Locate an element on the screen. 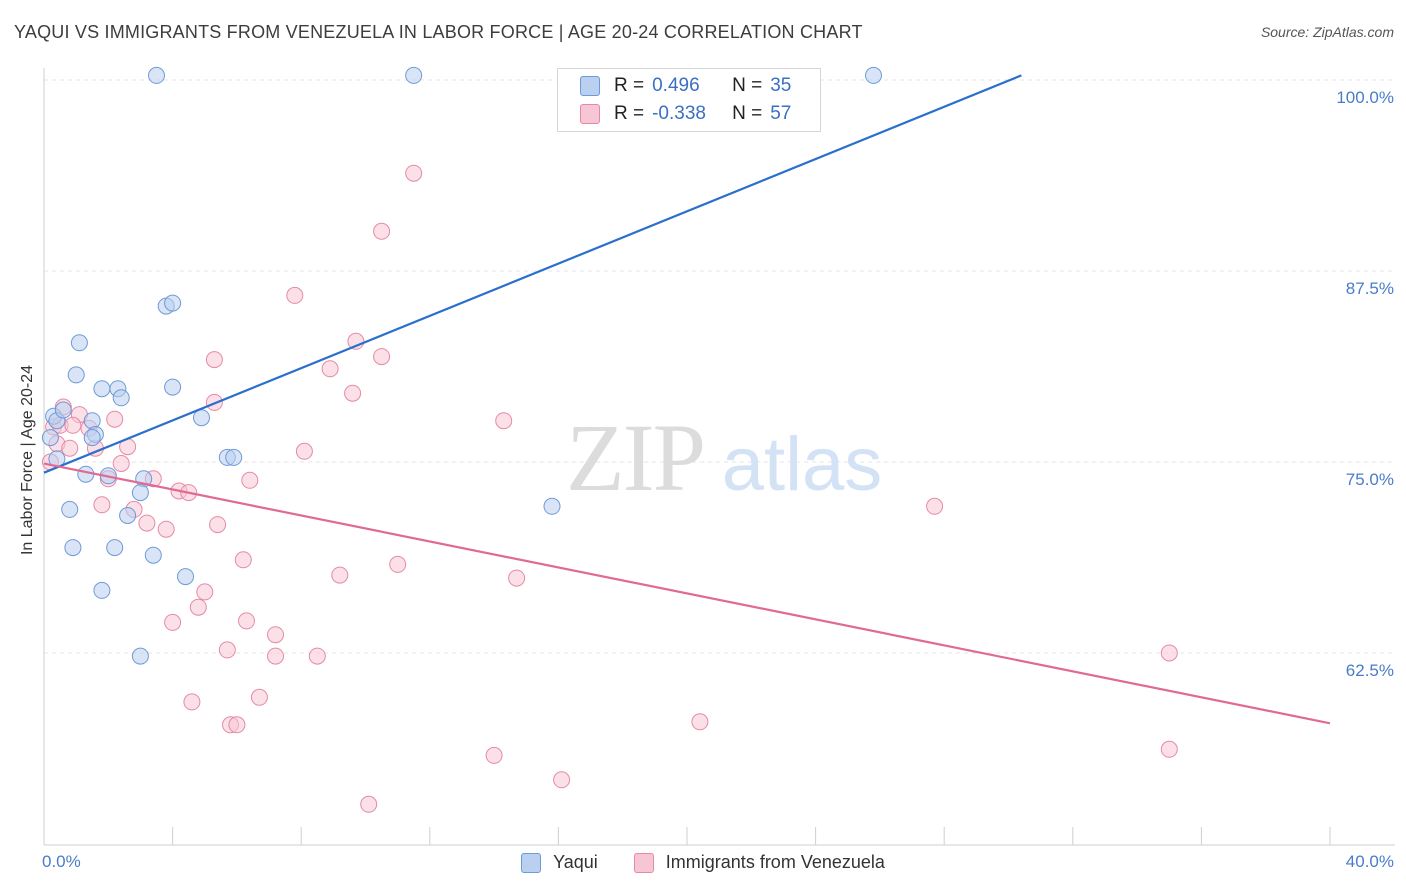 The image size is (1406, 892). legend-label-venezuela: Immigrants from Venezuela is located at coordinates (775, 862).